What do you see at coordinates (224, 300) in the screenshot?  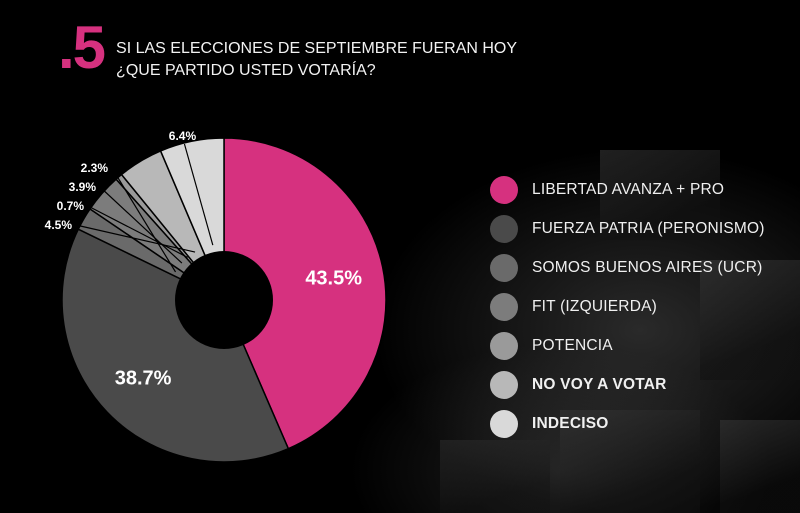 I see `donut-hole` at bounding box center [224, 300].